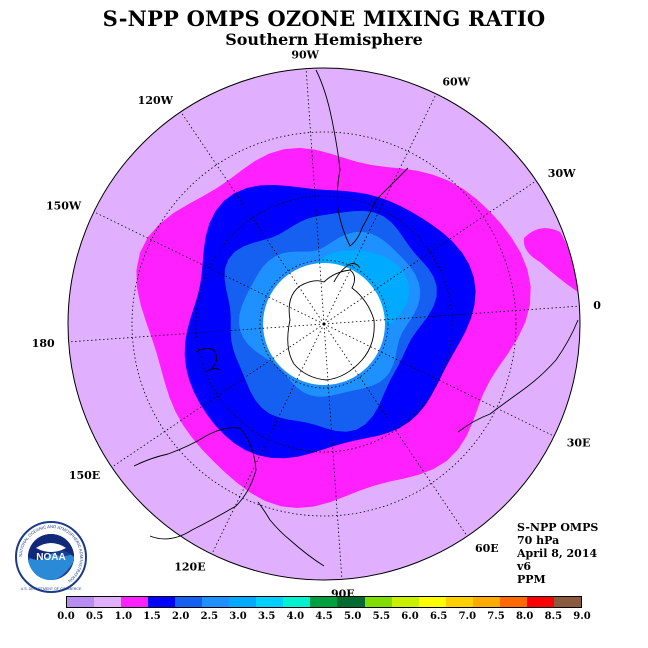 This screenshot has width=648, height=648. I want to click on colorbar-tick-label: 6.5, so click(438, 616).